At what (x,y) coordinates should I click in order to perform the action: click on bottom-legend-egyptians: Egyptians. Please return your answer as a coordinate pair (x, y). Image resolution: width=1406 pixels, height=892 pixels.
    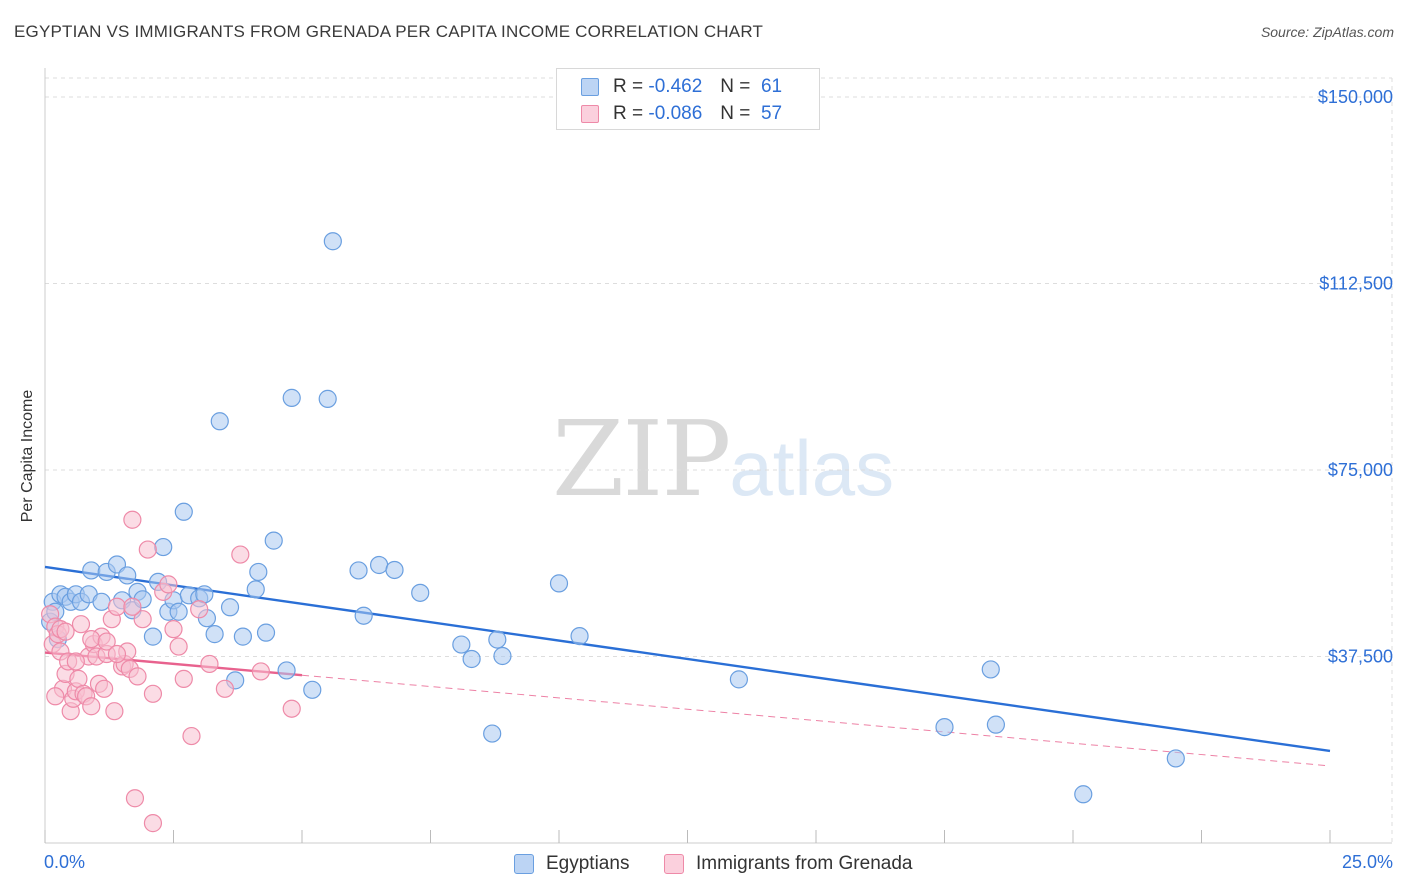
    Looking at the image, I should click on (571, 864).